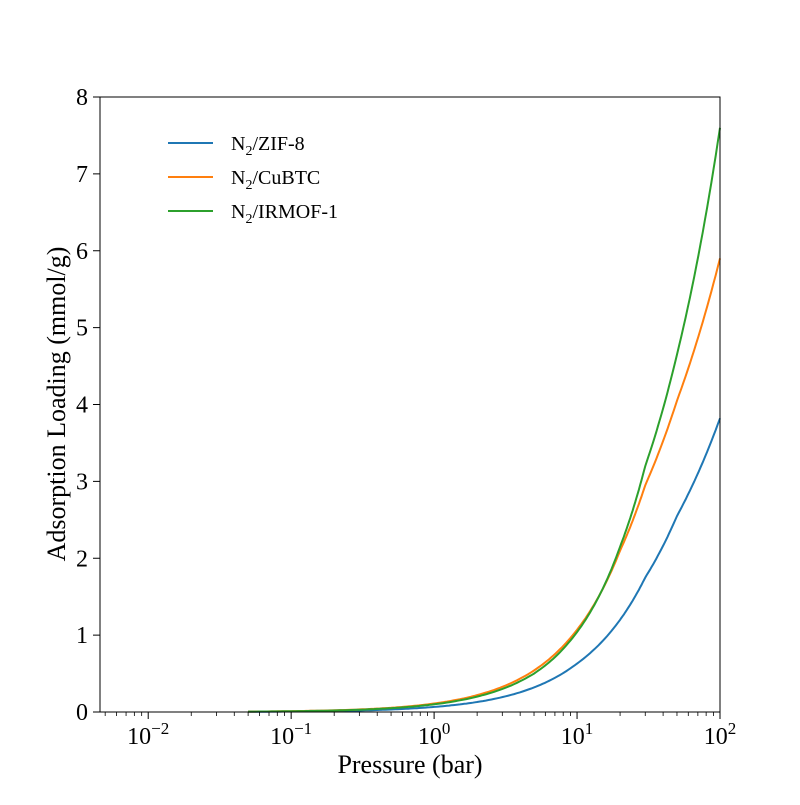  What do you see at coordinates (82, 713) in the screenshot?
I see `y-tick-label: 0` at bounding box center [82, 713].